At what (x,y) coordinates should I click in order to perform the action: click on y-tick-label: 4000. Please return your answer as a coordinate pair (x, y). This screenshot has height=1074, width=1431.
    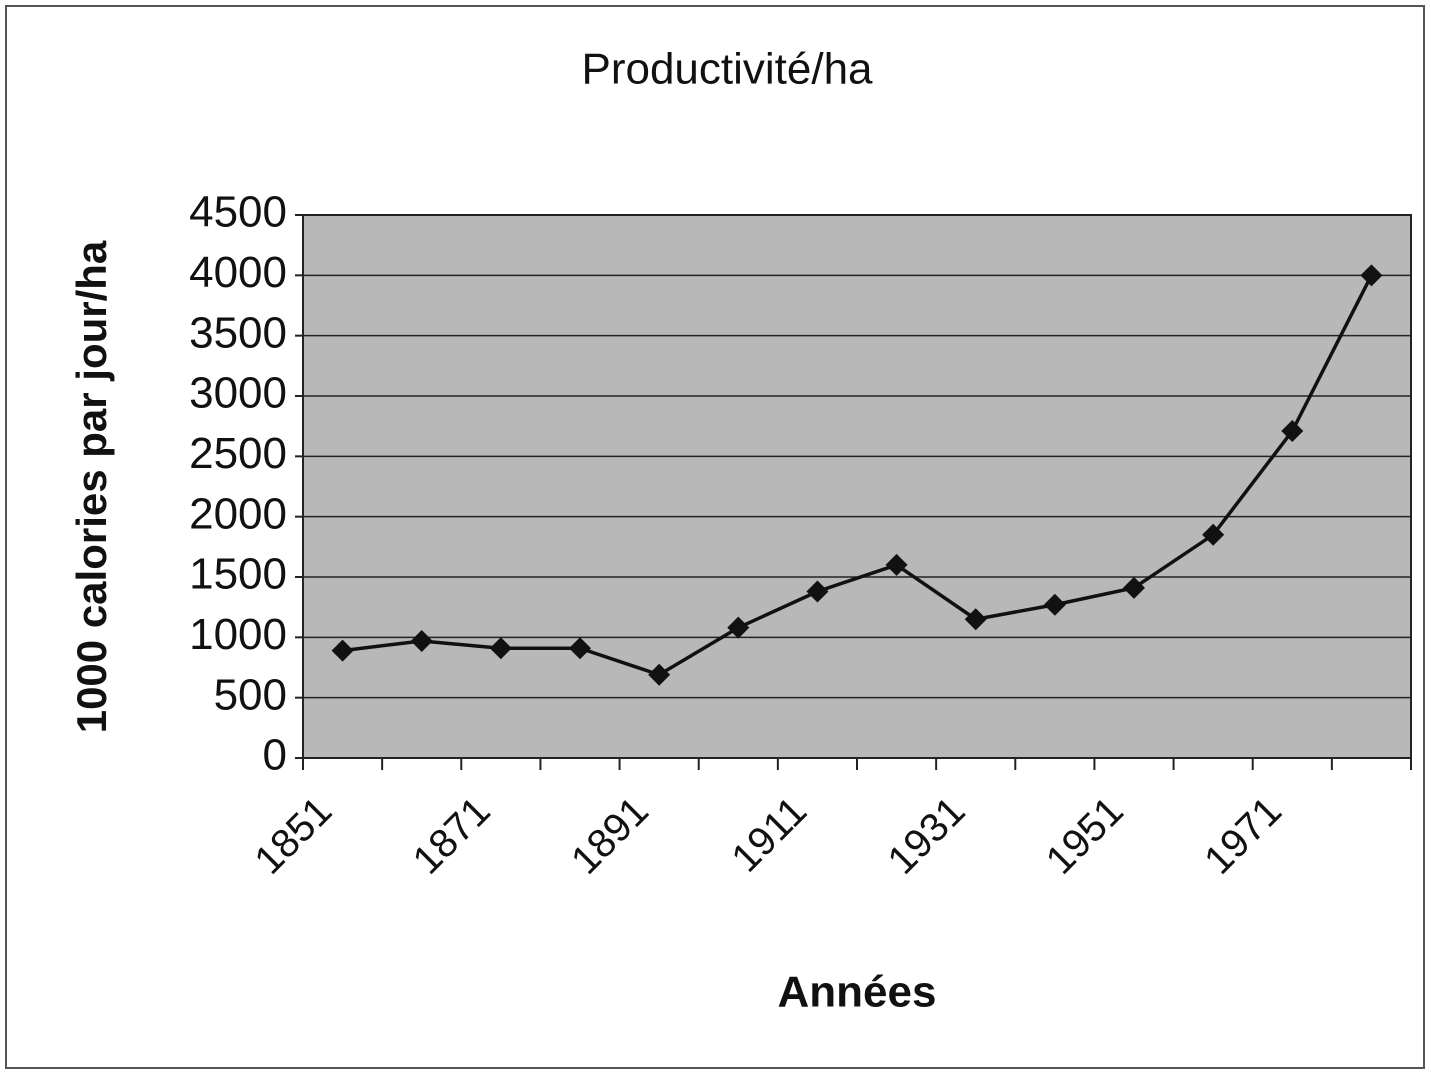
    Looking at the image, I should click on (238, 272).